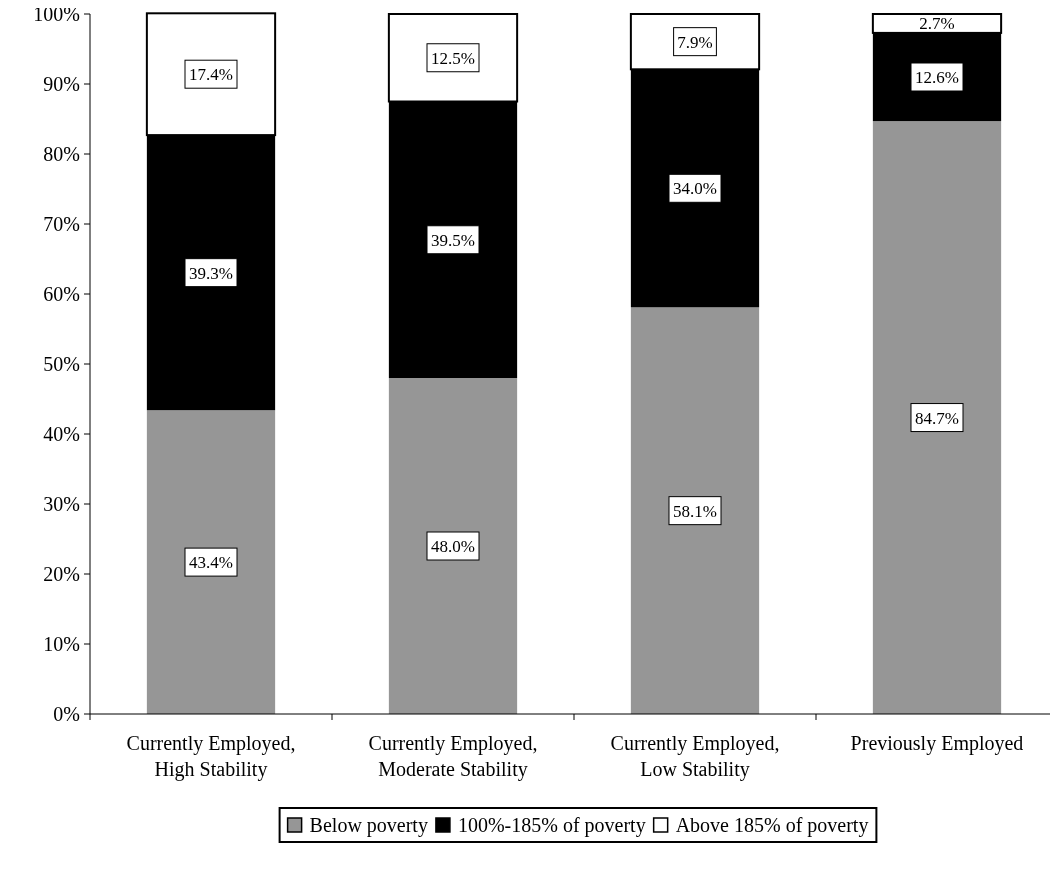  What do you see at coordinates (937, 24) in the screenshot?
I see `text: 2.7%` at bounding box center [937, 24].